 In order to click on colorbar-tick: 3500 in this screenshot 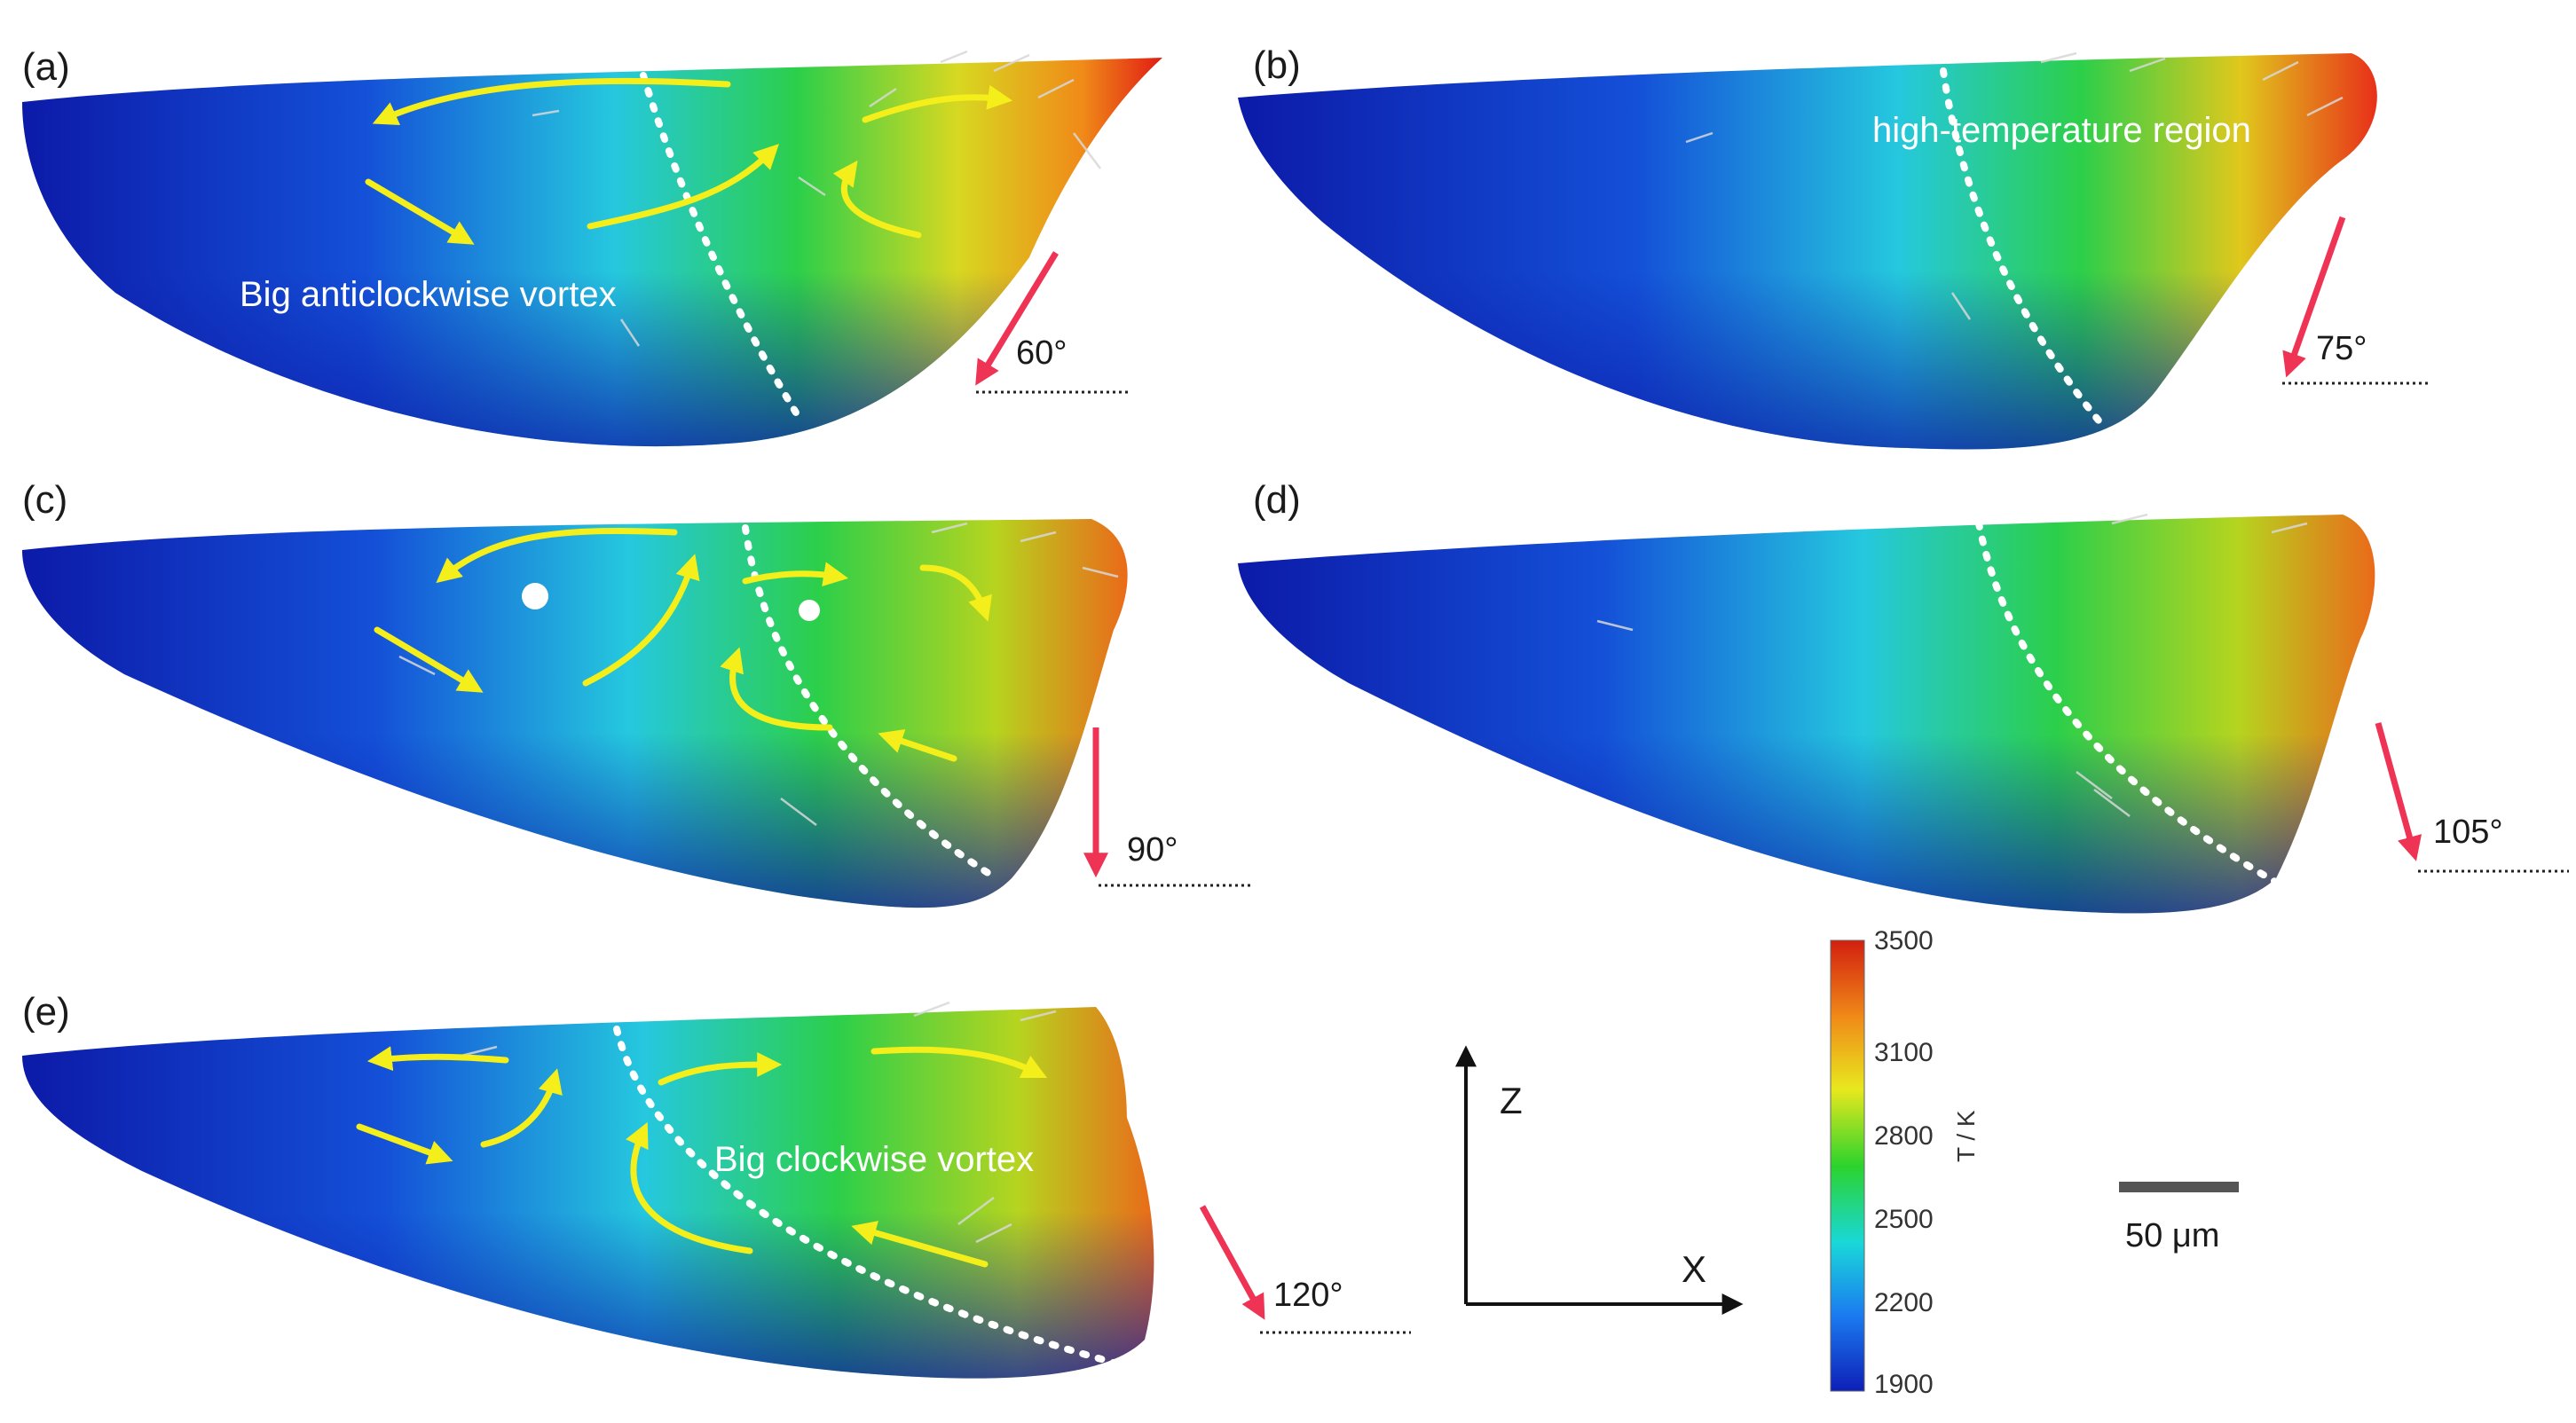, I will do `click(1904, 940)`.